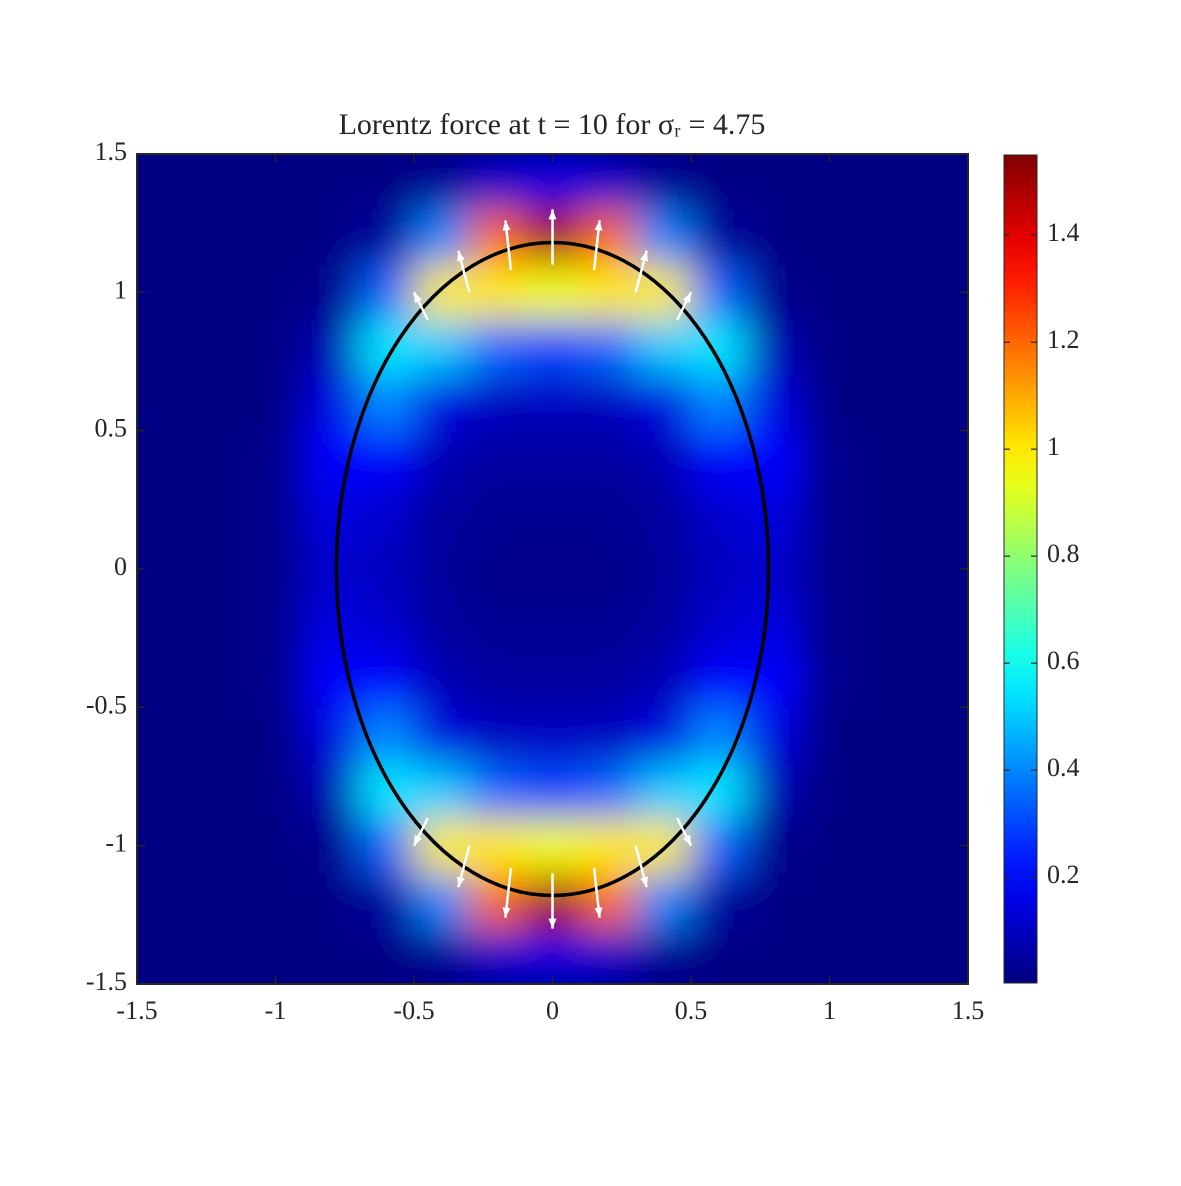 This screenshot has width=1181, height=1186. Describe the element at coordinates (120, 289) in the screenshot. I see `y-tick-label: 1` at that location.